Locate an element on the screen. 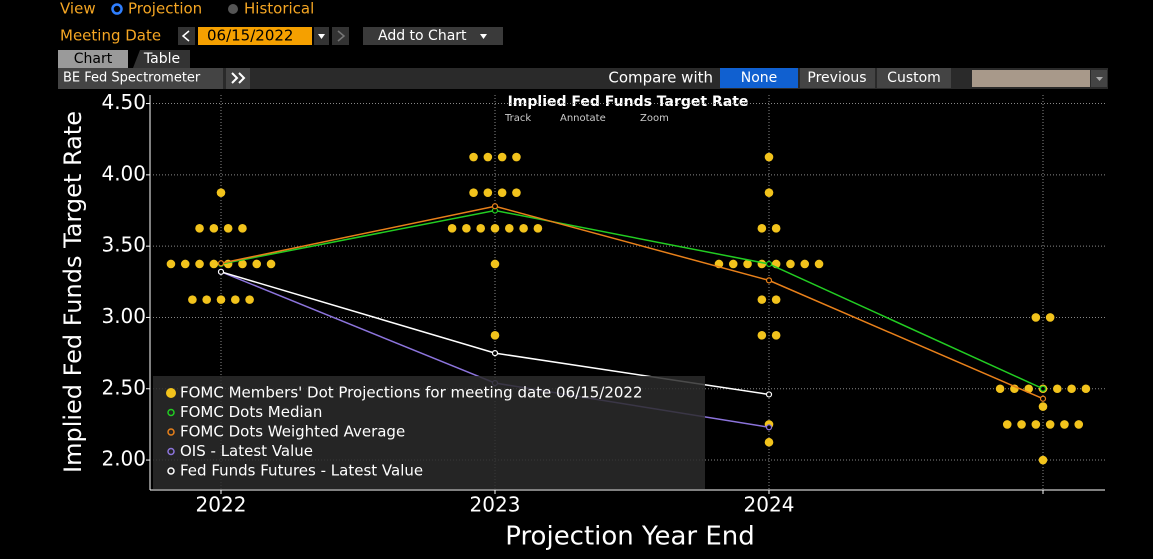 The width and height of the screenshot is (1153, 559). next-button is located at coordinates (340, 36).